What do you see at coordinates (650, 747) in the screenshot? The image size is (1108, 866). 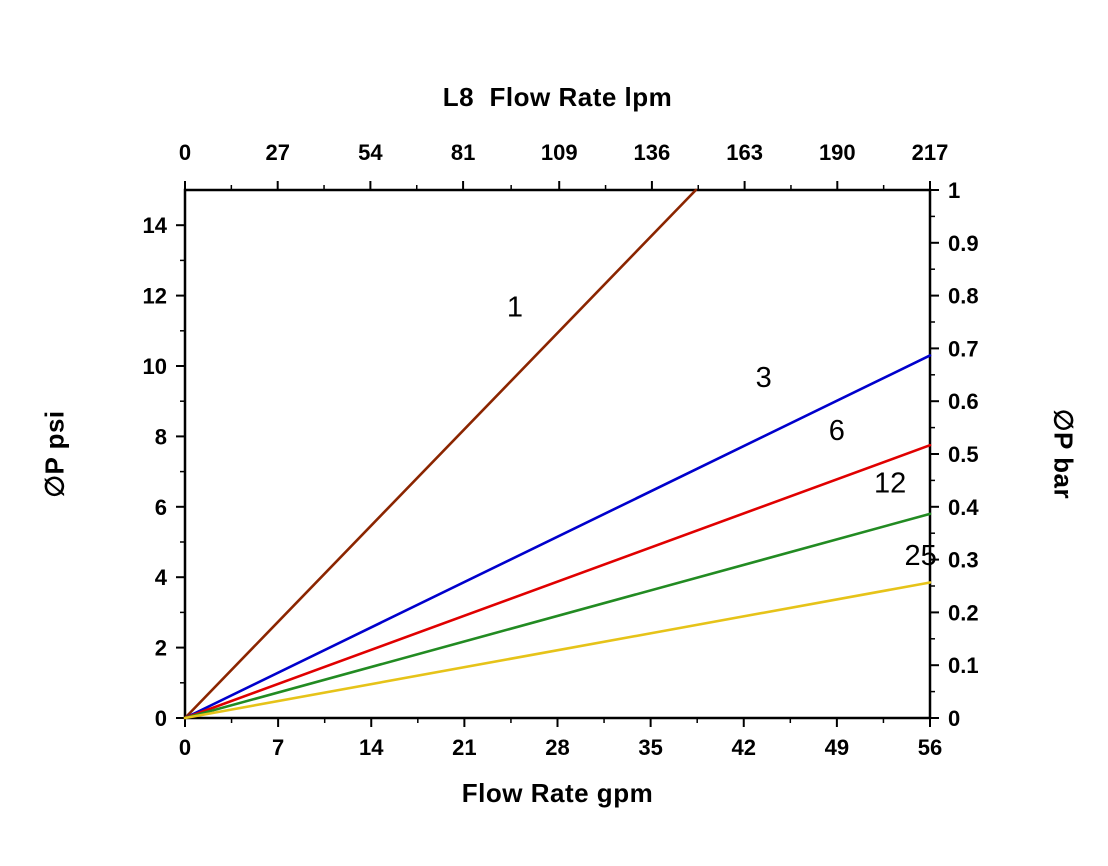 I see `x-bottom-tick-label: 35` at bounding box center [650, 747].